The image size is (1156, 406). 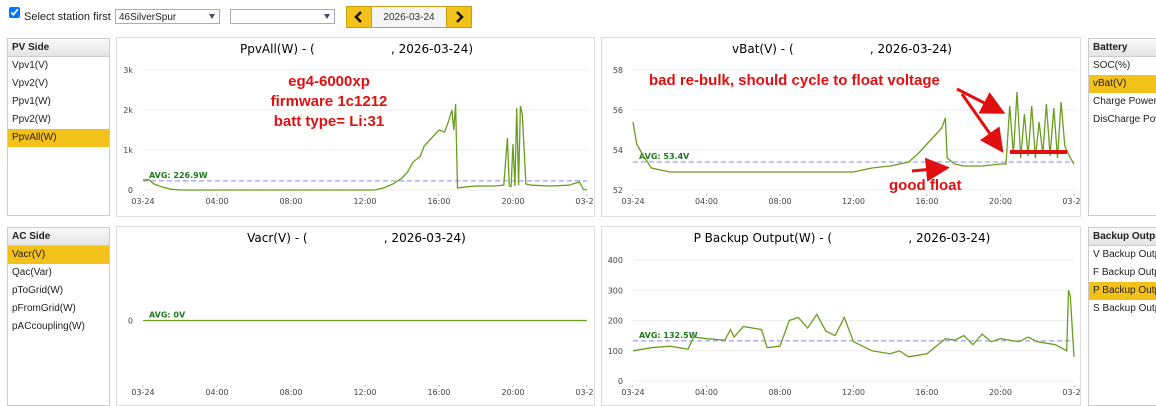 What do you see at coordinates (128, 110) in the screenshot?
I see `y-tick-label: 2k` at bounding box center [128, 110].